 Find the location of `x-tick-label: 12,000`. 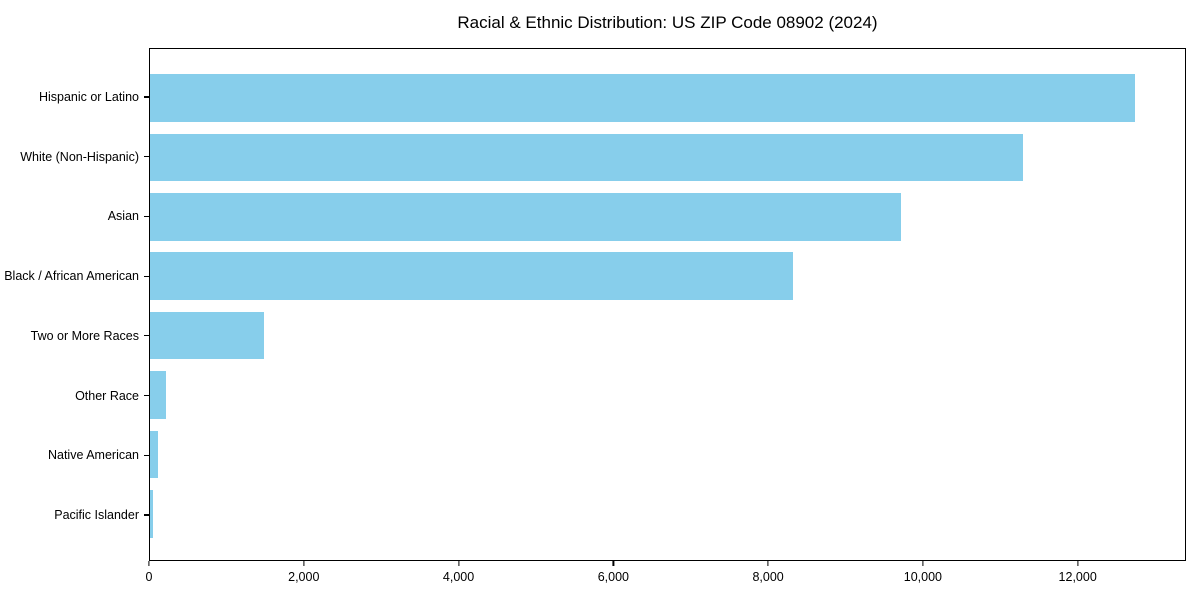

x-tick-label: 12,000 is located at coordinates (1077, 577).